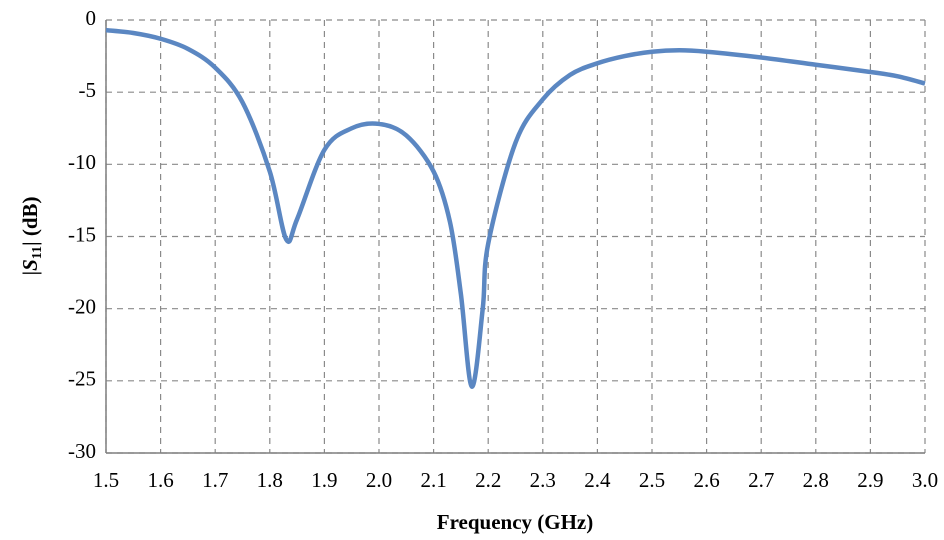  I want to click on x-tick-label: 2.7, so click(761, 480).